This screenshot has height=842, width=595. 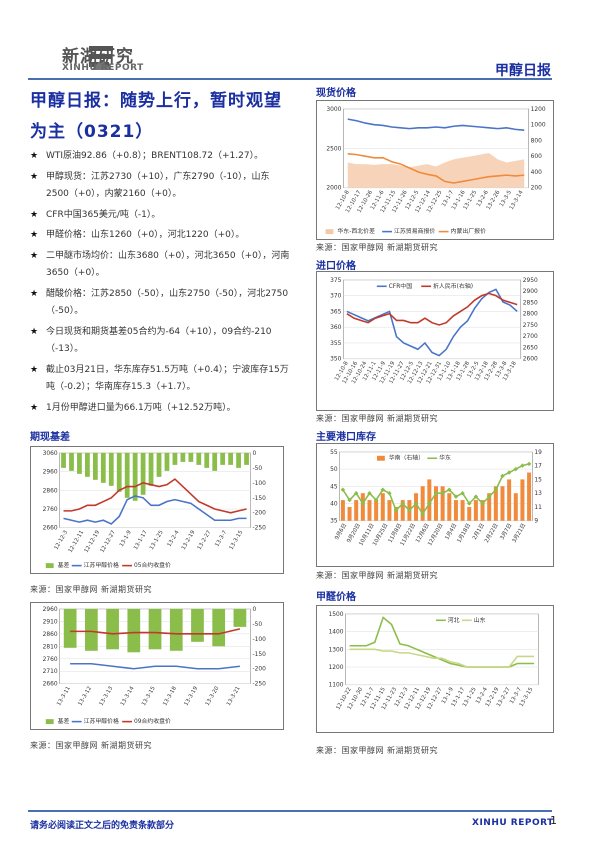 I want to click on footer-rule, so click(x=290, y=811).